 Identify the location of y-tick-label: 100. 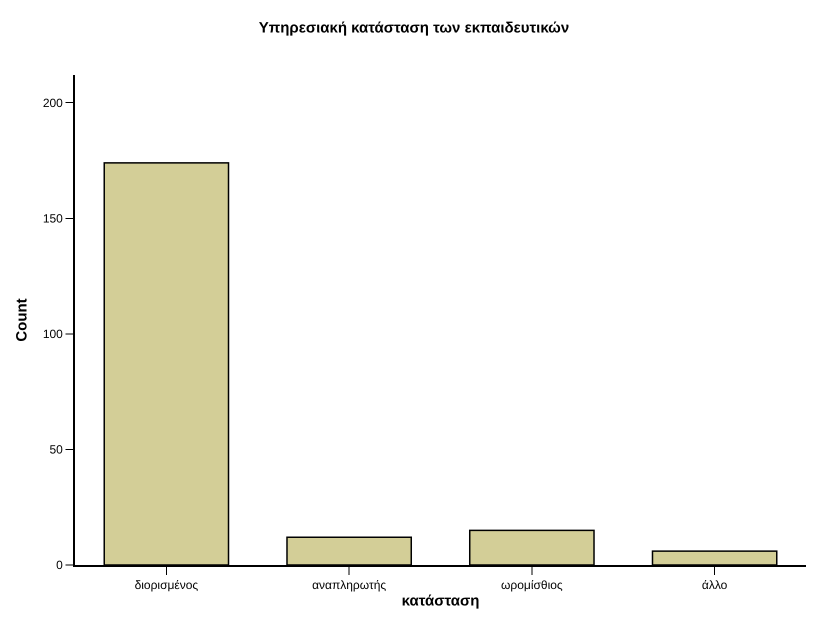
(53, 334).